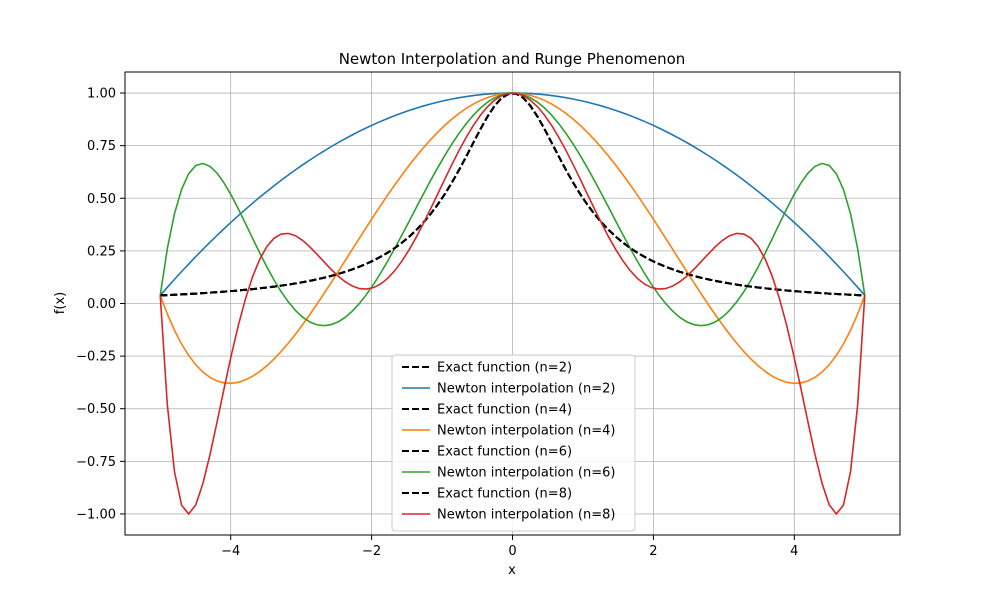 Image resolution: width=1000 pixels, height=600 pixels. Describe the element at coordinates (526, 431) in the screenshot. I see `legend-entry: Newton interpolation (n=4)` at that location.